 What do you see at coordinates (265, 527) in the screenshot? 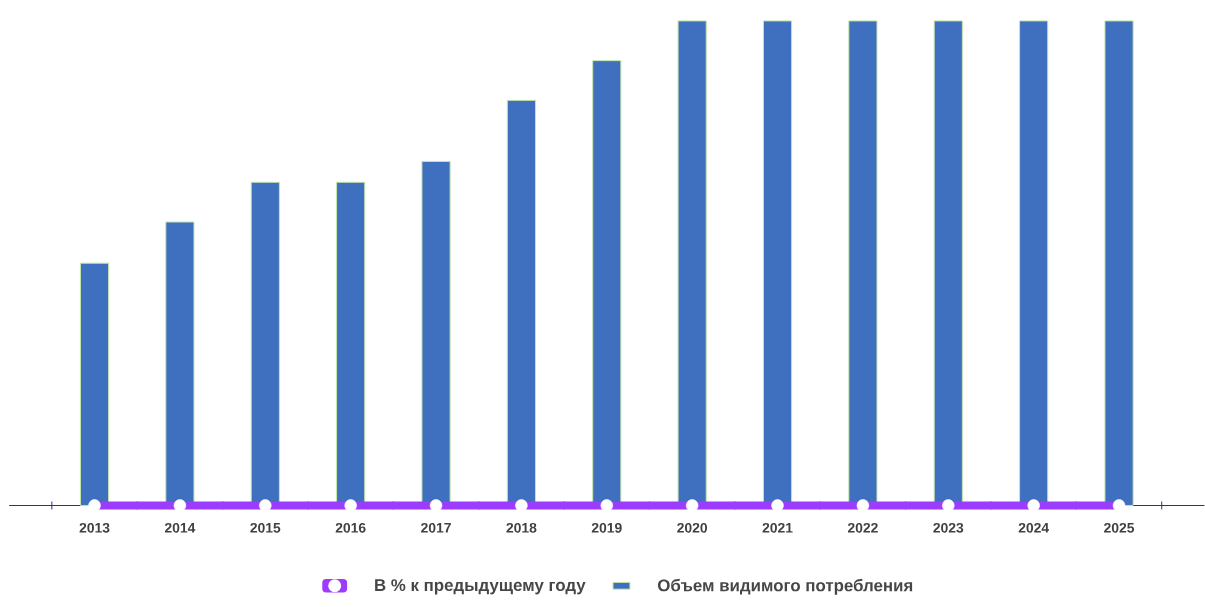
I see `x-tick-label: 2015` at bounding box center [265, 527].